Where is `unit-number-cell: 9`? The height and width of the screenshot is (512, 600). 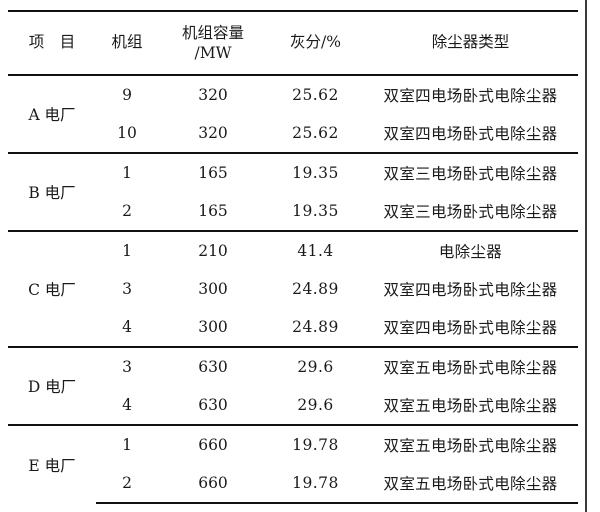
unit-number-cell: 9 is located at coordinates (127, 94).